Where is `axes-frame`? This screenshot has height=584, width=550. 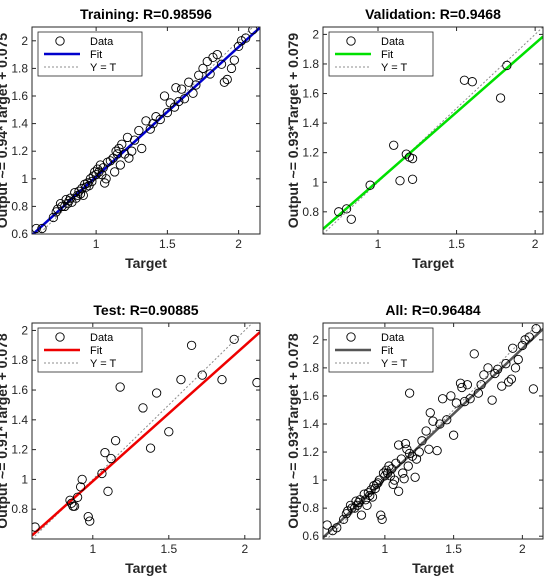 axes-frame is located at coordinates (433, 130).